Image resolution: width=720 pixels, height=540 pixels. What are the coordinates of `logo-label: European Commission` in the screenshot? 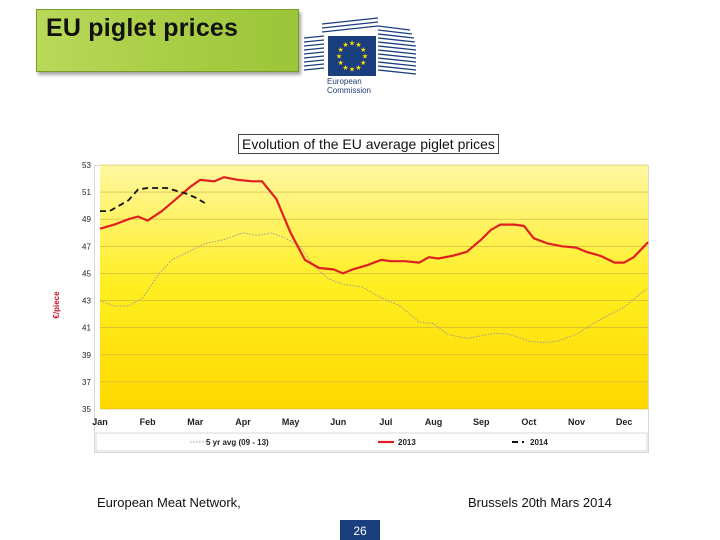 It's located at (349, 86).